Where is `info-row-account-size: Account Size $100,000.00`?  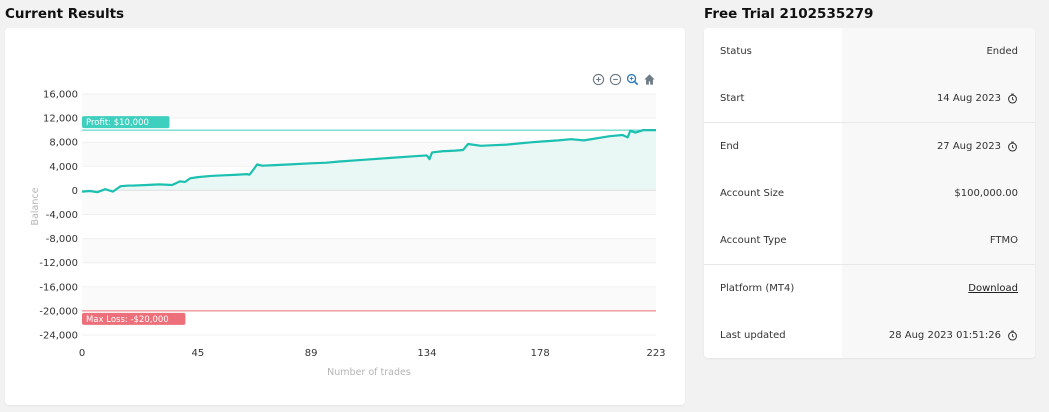 info-row-account-size: Account Size $100,000.00 is located at coordinates (869, 193).